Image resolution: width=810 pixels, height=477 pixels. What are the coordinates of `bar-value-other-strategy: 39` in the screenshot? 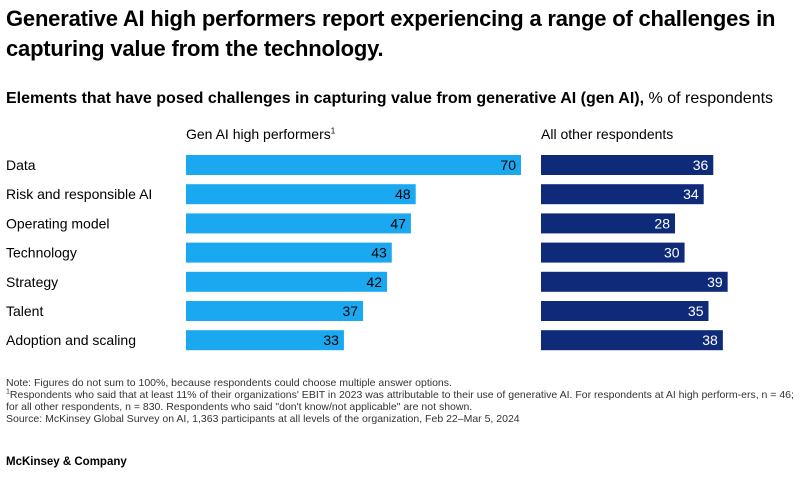 It's located at (715, 282).